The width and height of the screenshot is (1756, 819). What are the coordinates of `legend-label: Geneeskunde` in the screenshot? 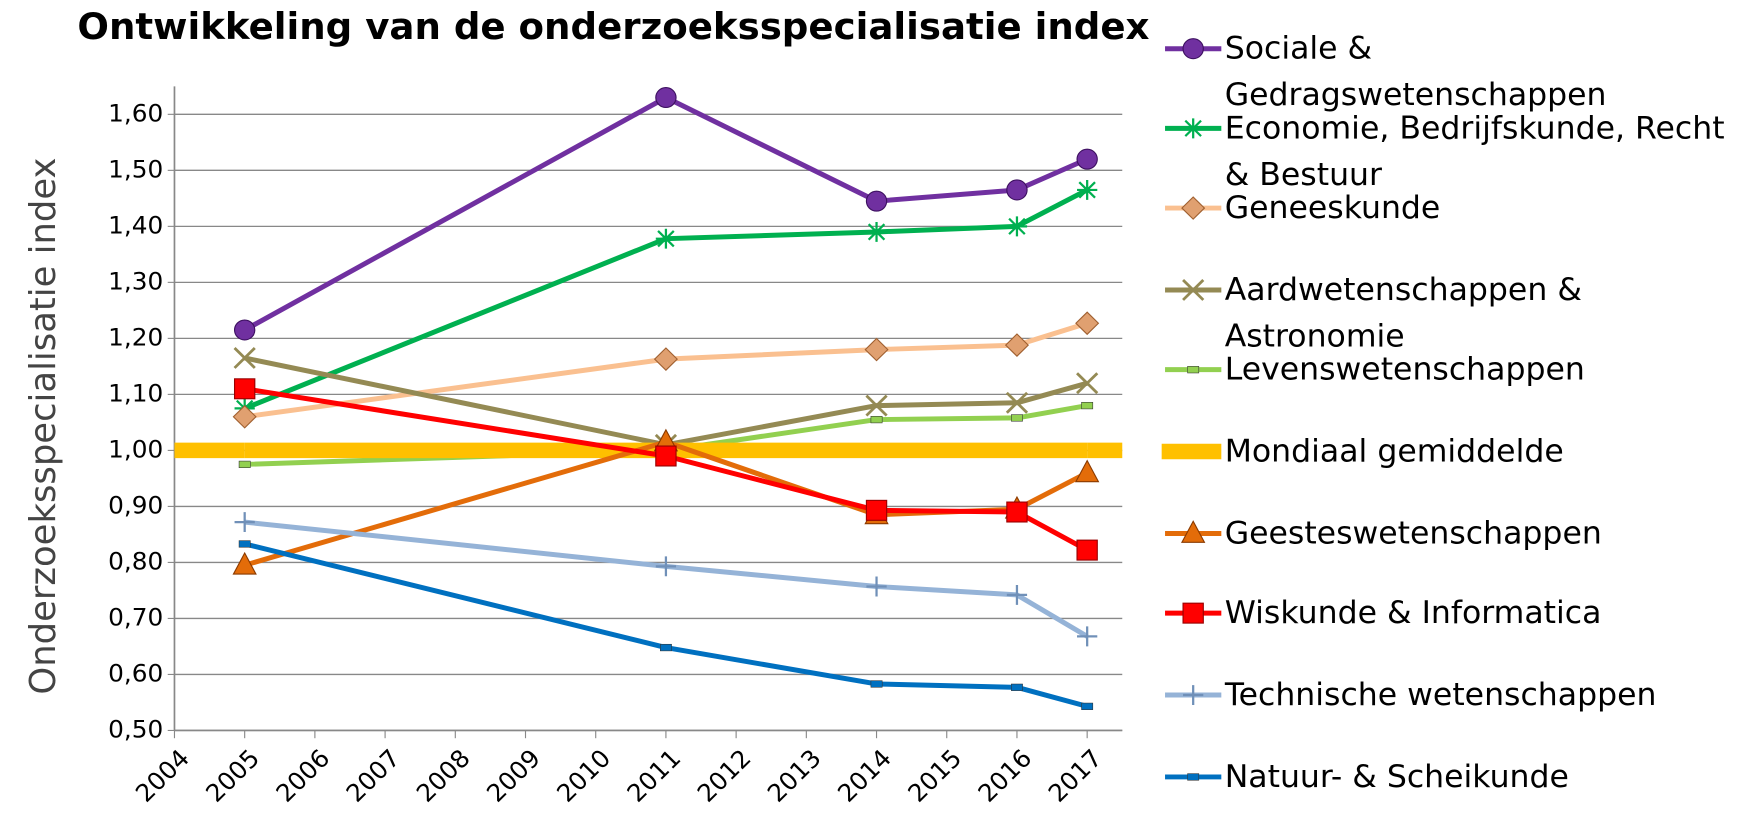 It's located at (1332, 207).